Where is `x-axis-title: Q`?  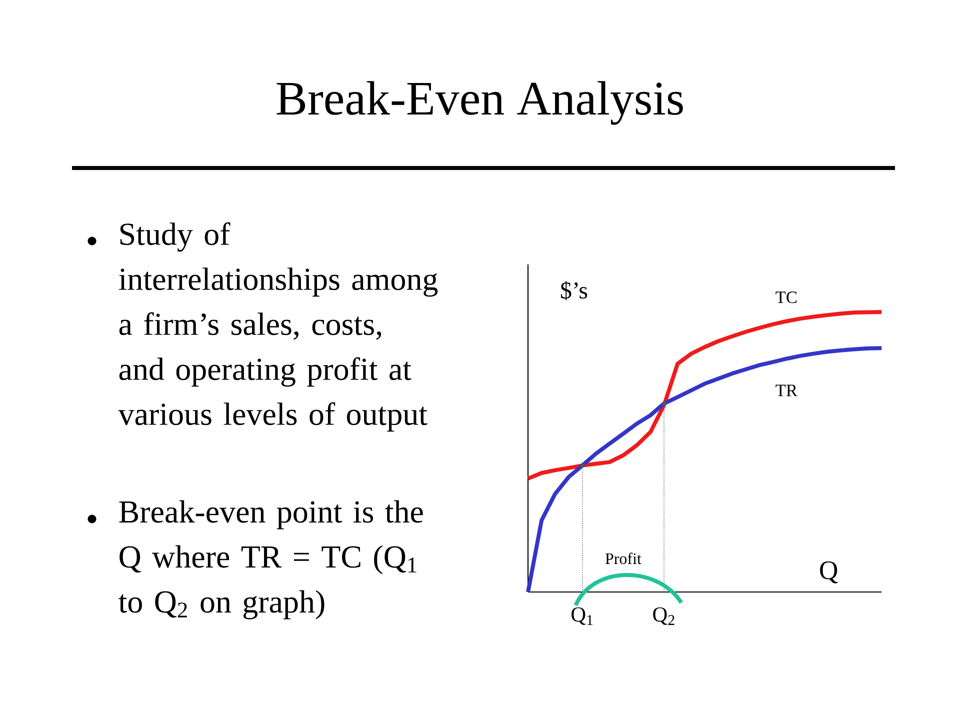 x-axis-title: Q is located at coordinates (829, 572).